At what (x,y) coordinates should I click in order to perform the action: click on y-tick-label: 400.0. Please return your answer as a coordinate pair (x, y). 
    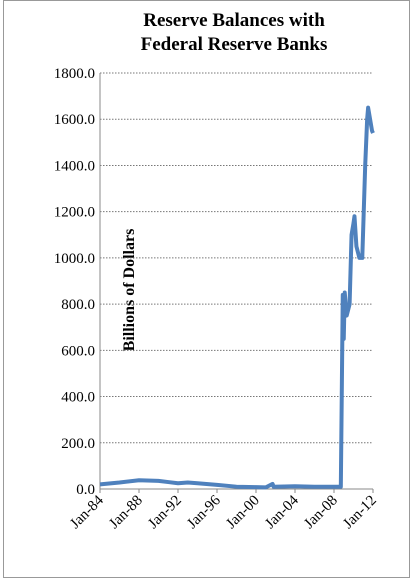
    Looking at the image, I should click on (78, 398).